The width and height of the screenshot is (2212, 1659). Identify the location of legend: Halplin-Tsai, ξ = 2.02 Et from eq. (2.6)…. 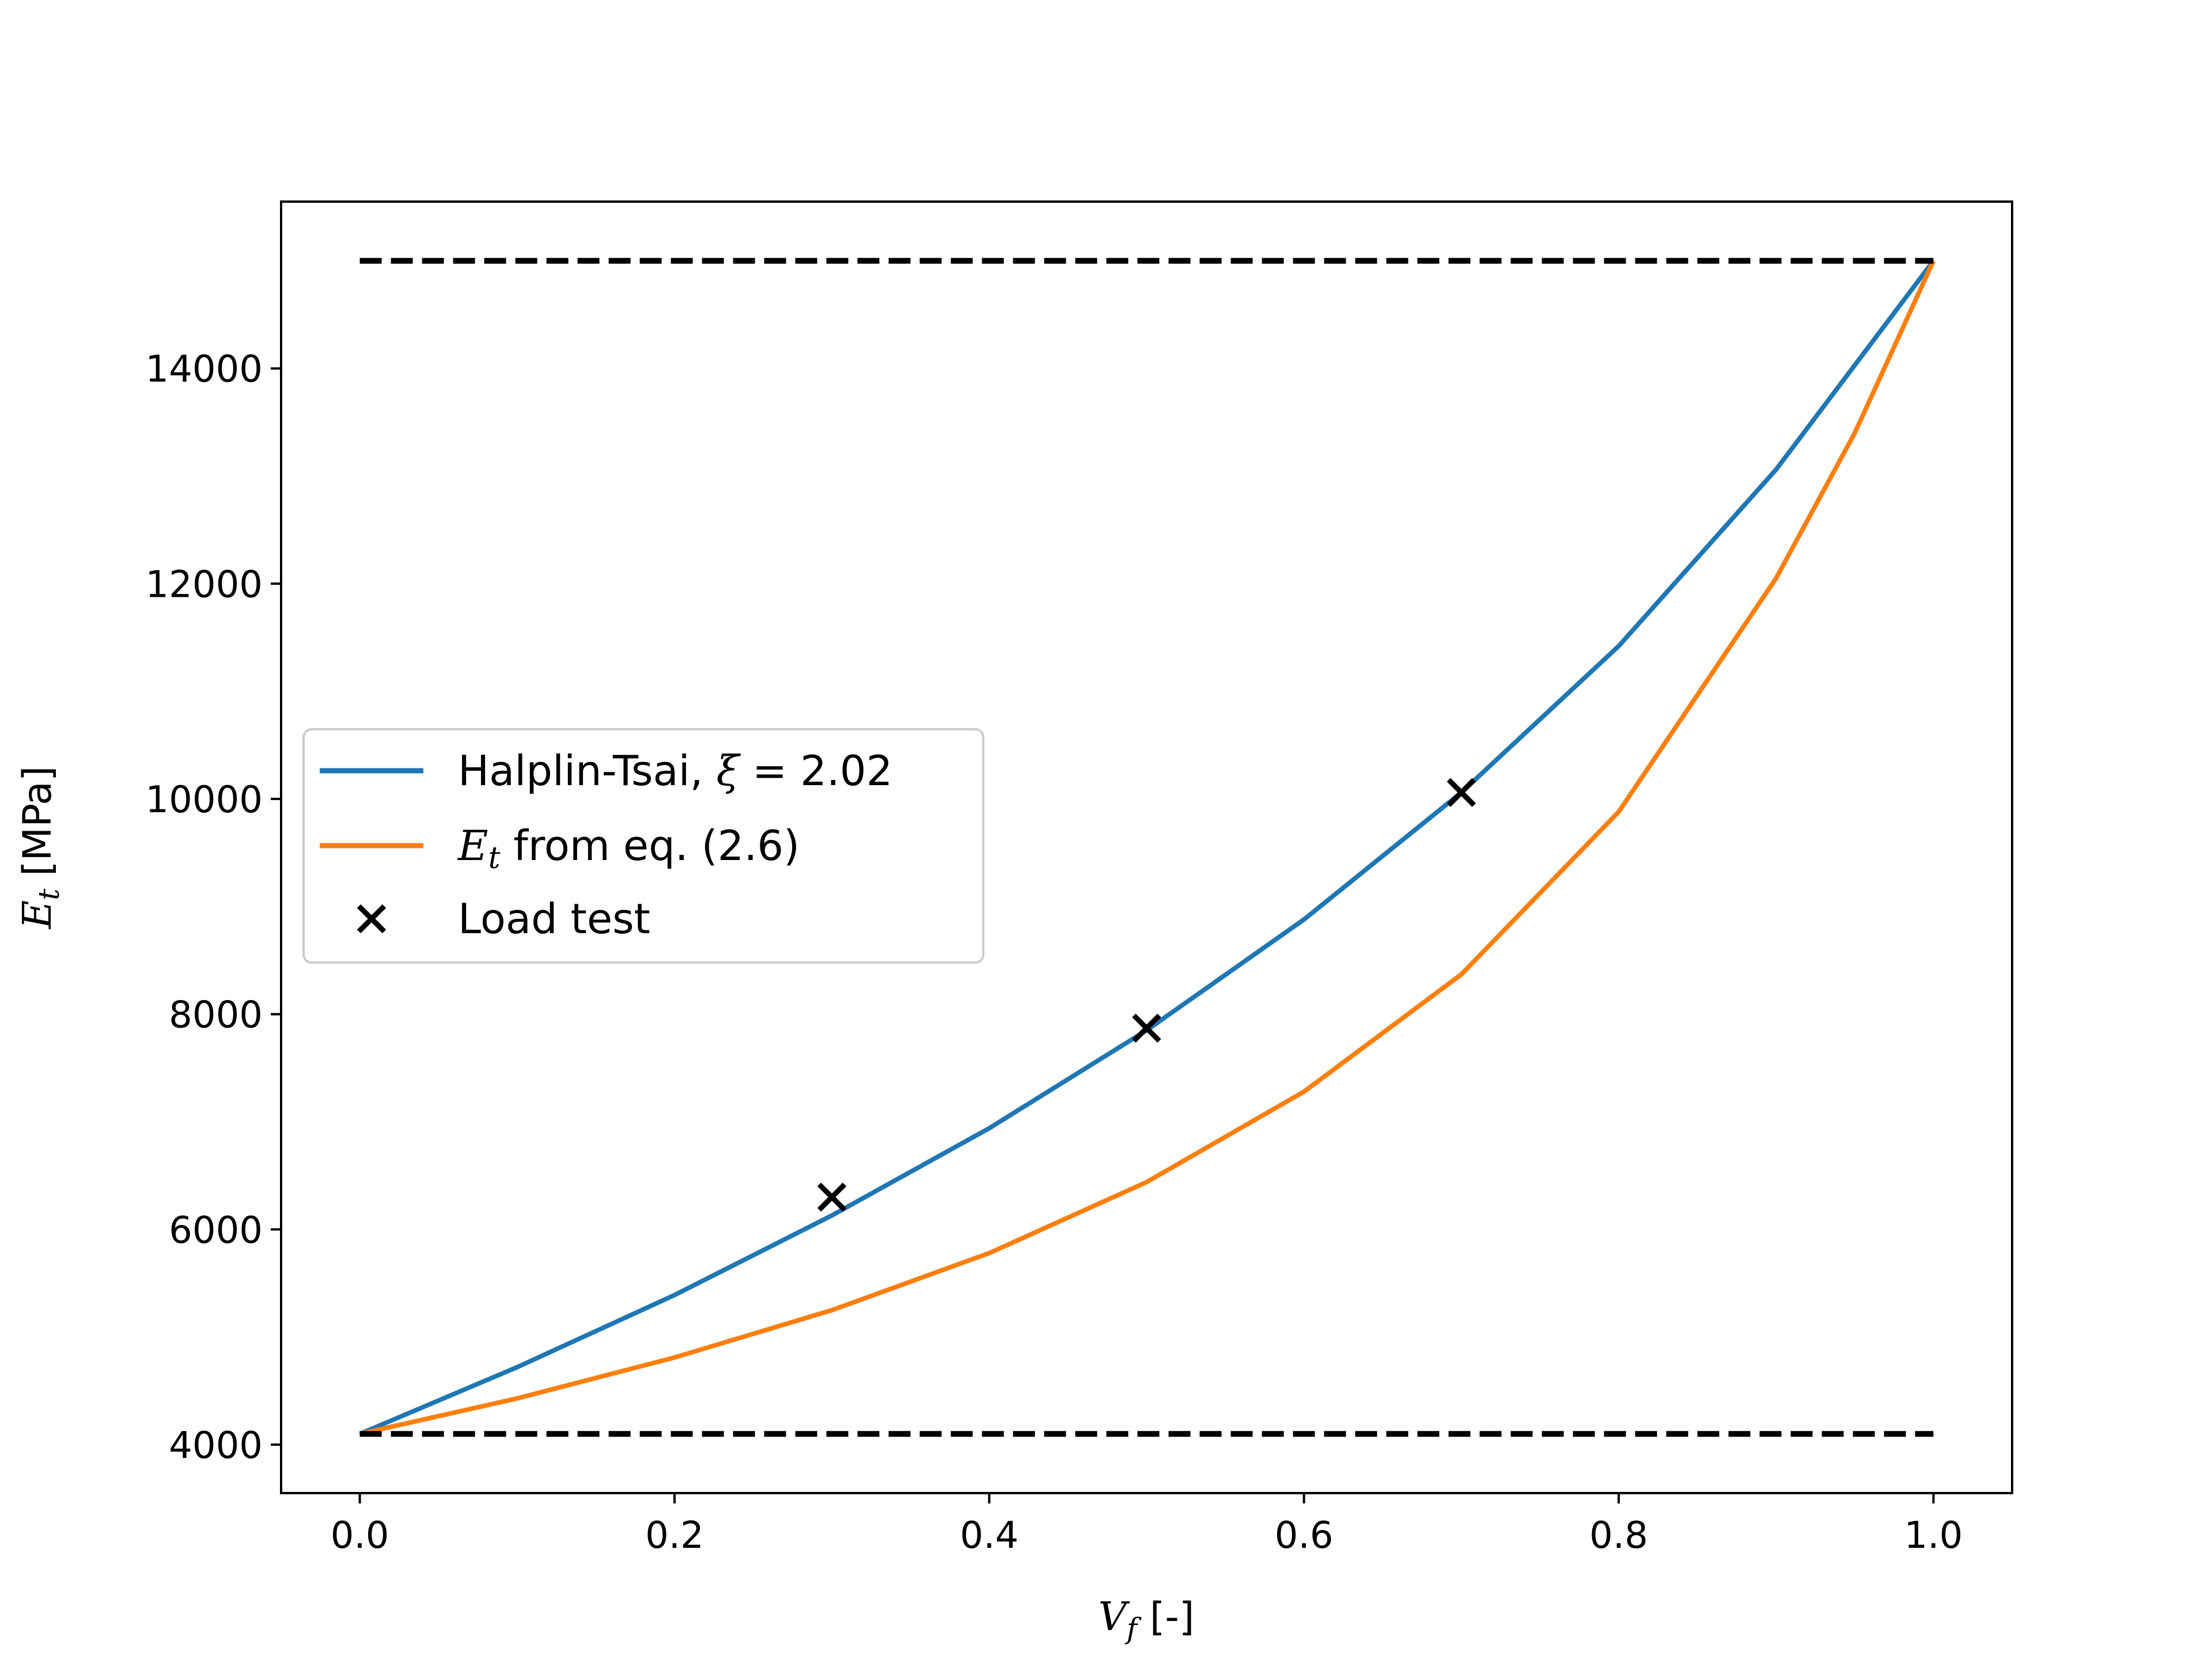
(643, 846).